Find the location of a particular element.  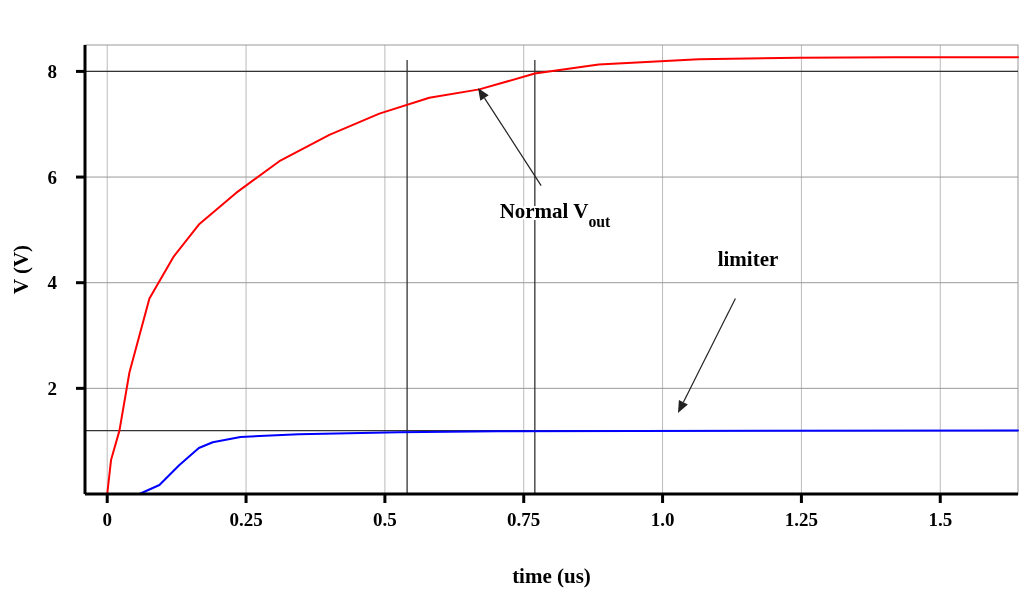

x-tick-label: 1.25 is located at coordinates (801, 519).